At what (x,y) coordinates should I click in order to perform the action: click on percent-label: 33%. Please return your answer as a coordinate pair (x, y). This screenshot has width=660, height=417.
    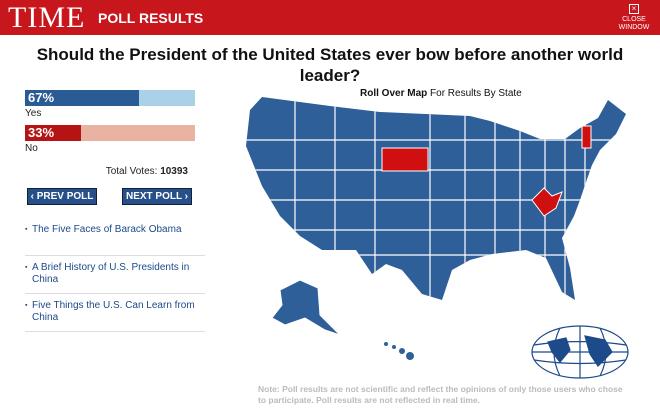
    Looking at the image, I should click on (41, 132).